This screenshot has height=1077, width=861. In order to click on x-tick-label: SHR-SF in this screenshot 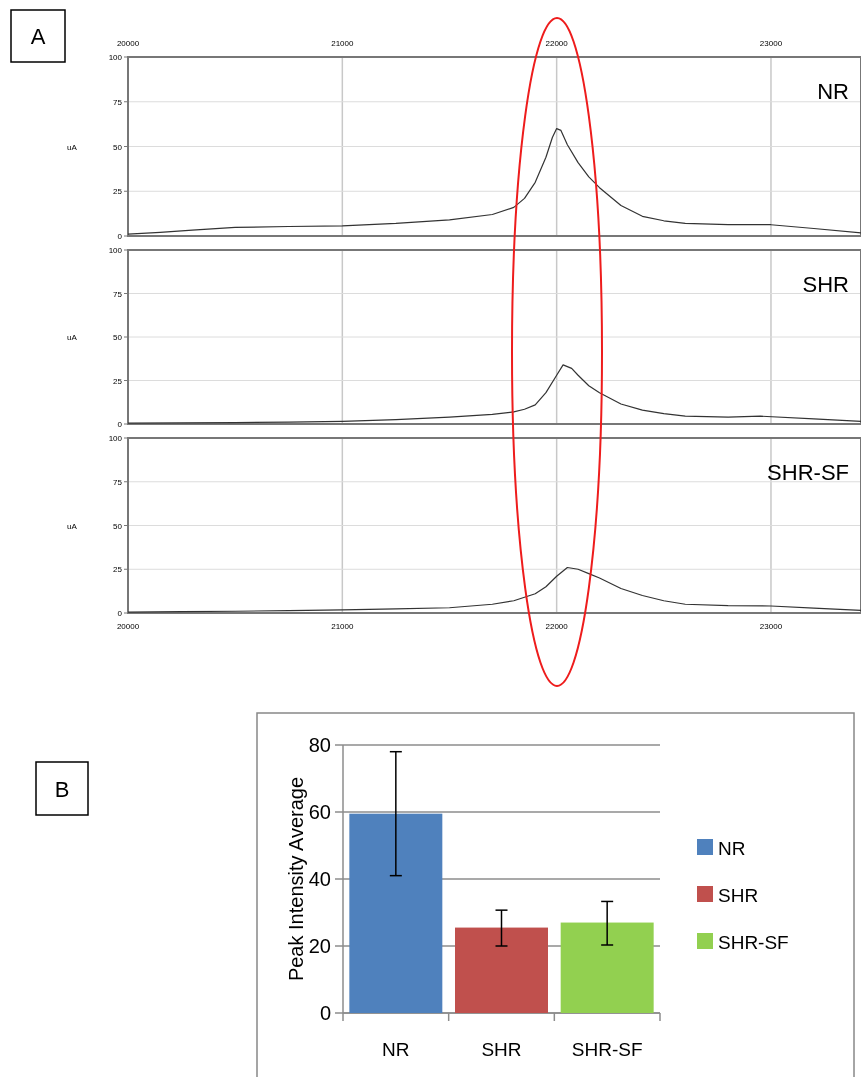, I will do `click(607, 1049)`.